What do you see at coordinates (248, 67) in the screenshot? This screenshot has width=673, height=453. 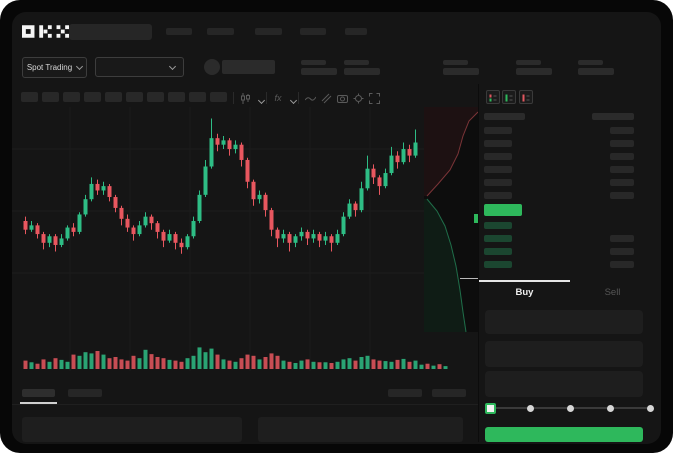 I see `pair-name-skeleton` at bounding box center [248, 67].